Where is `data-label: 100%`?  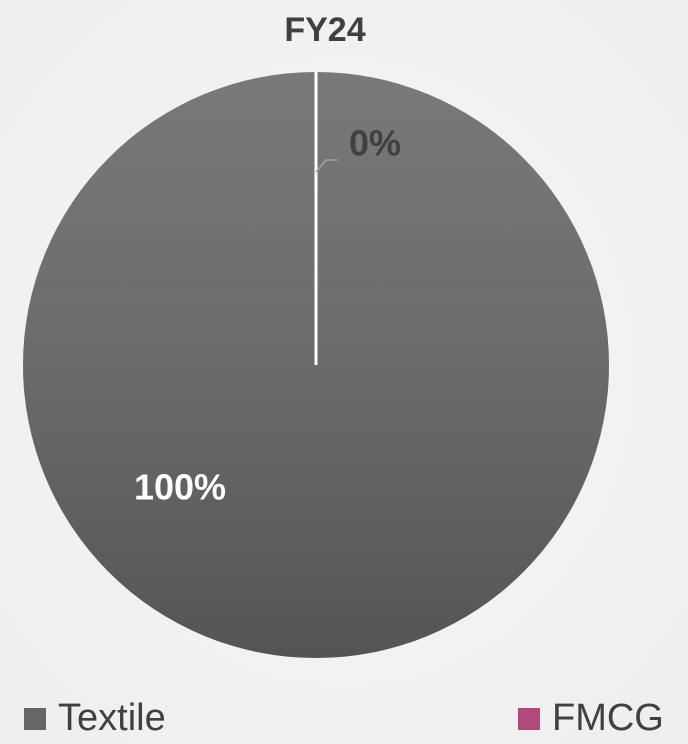
data-label: 100% is located at coordinates (180, 487).